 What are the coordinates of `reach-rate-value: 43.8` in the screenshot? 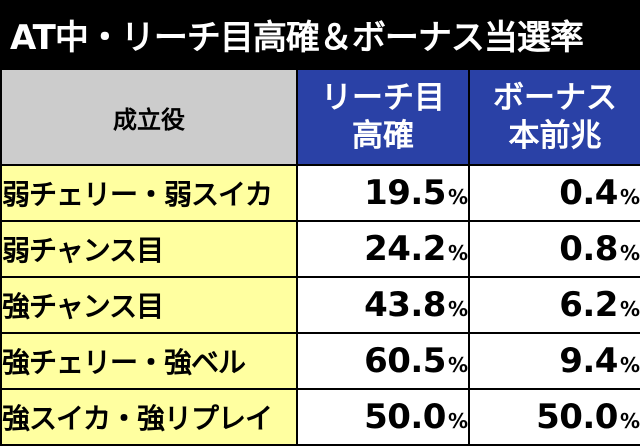 It's located at (405, 305).